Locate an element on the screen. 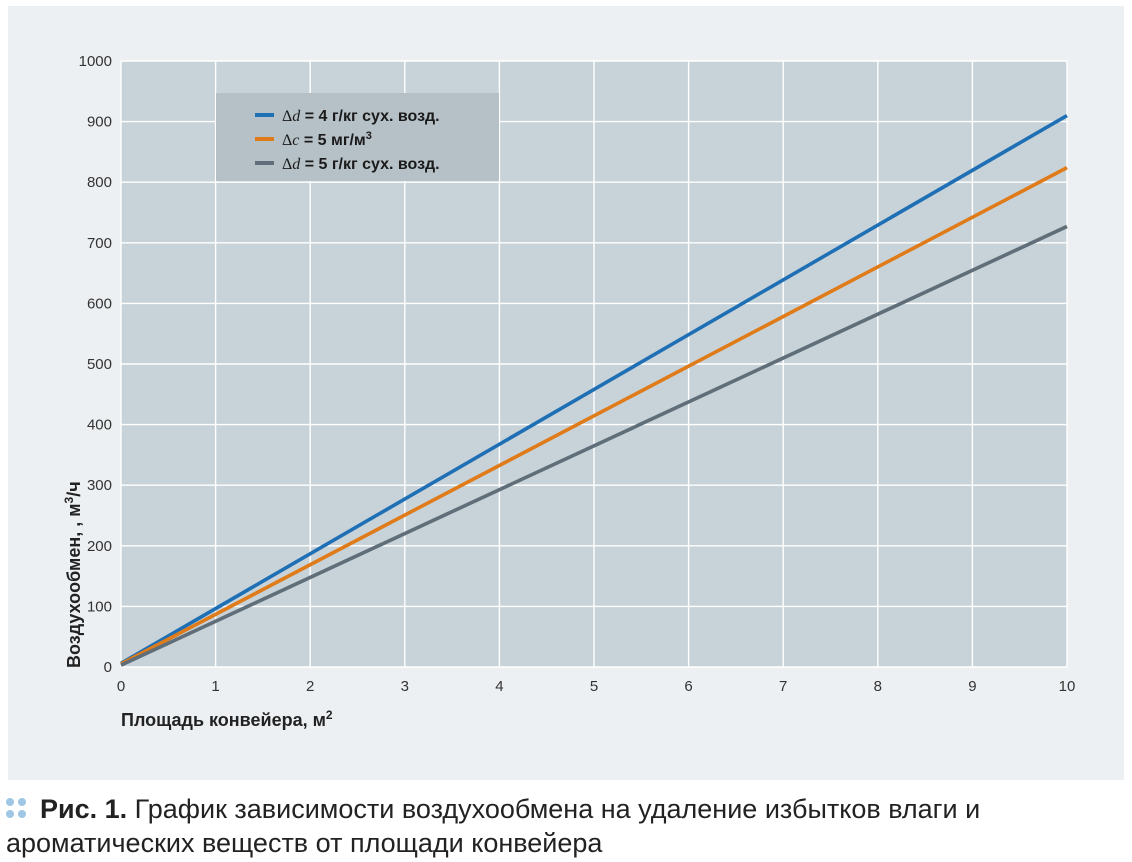 The image size is (1132, 862). caption-figure-number: Рис. 1. is located at coordinates (84, 809).